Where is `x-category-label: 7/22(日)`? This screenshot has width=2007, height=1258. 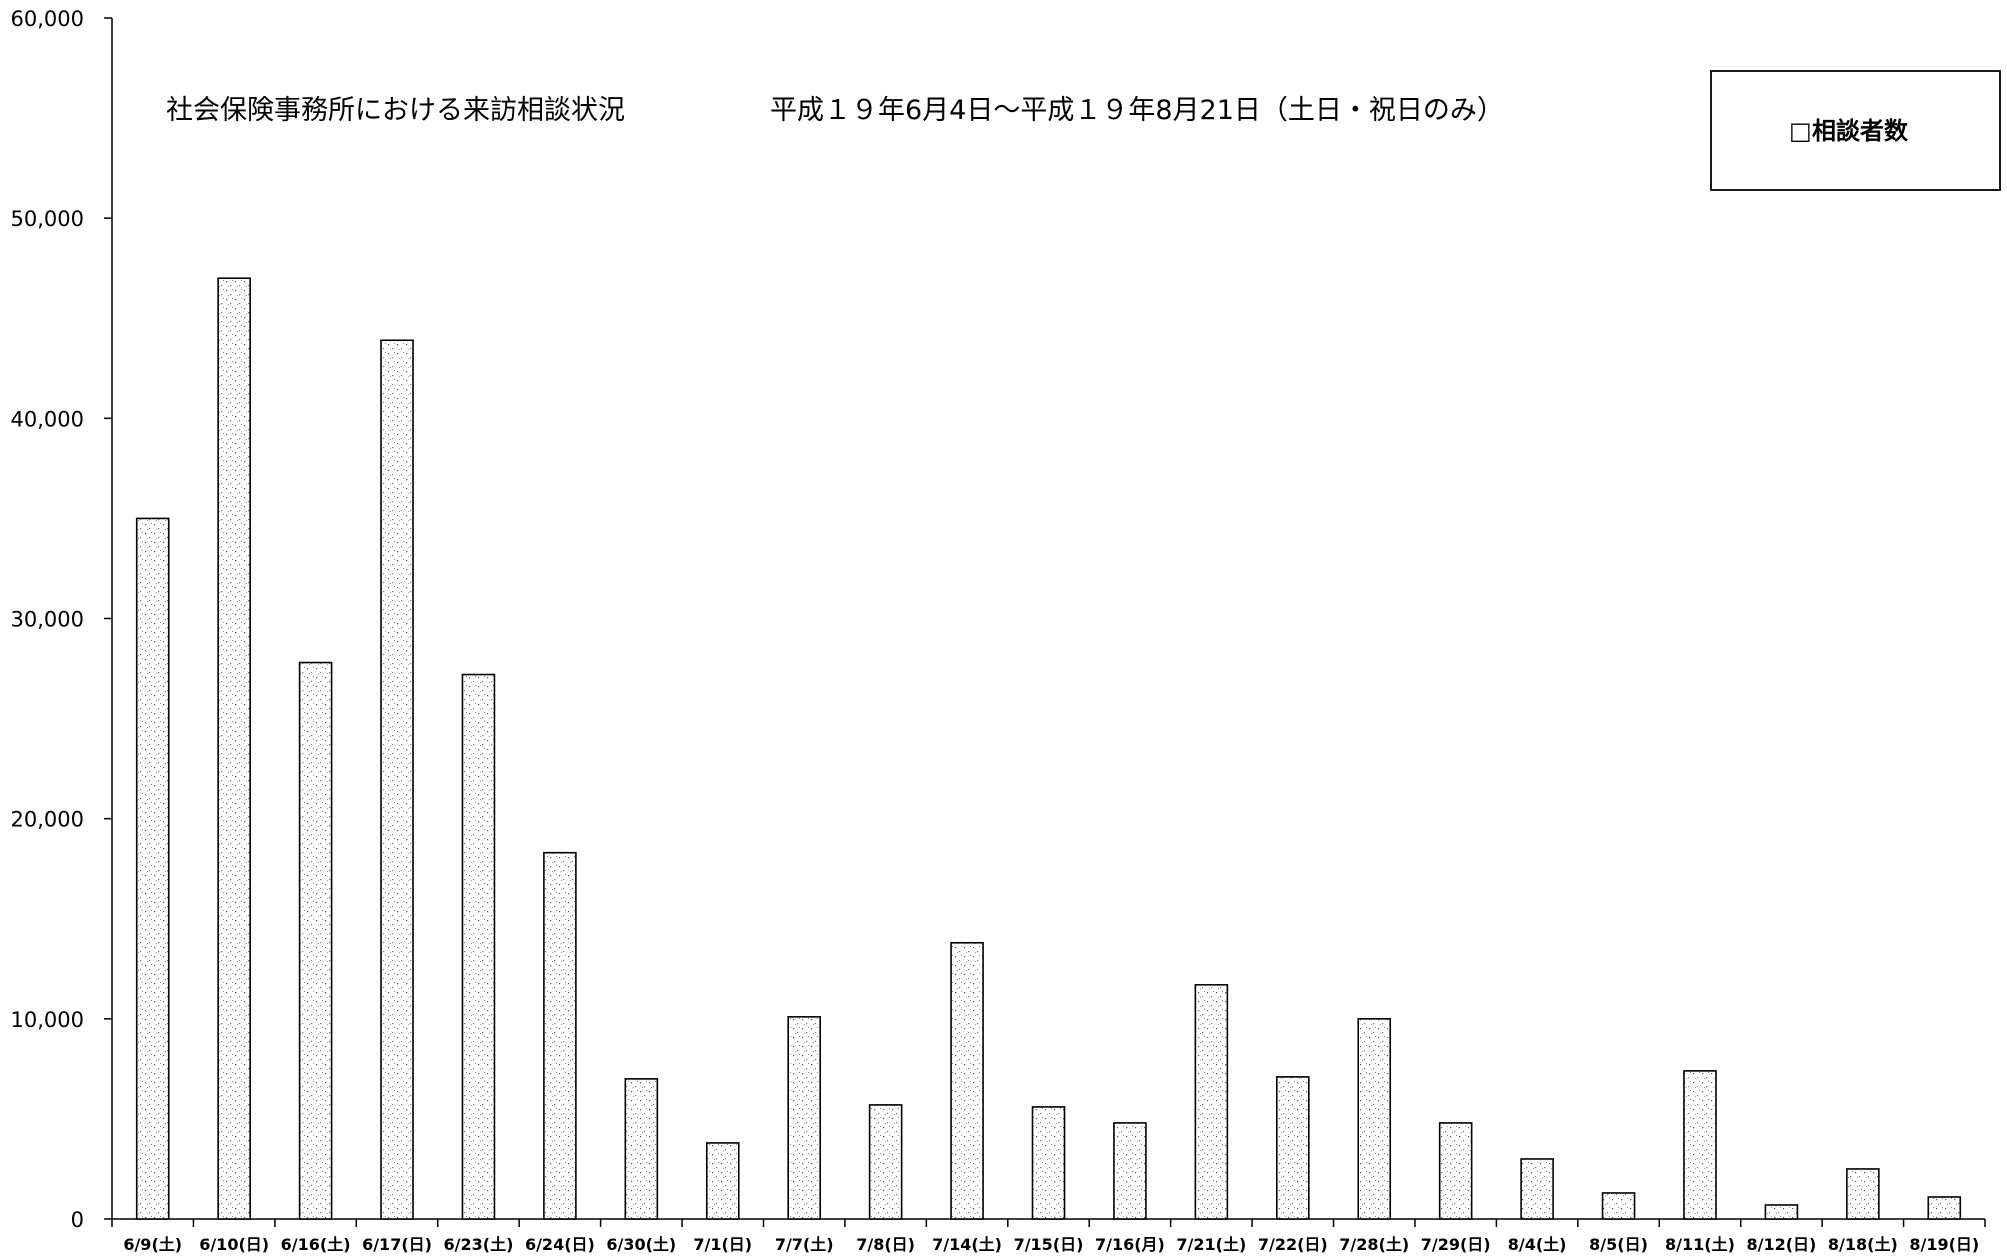 x-category-label: 7/22(日) is located at coordinates (1293, 1244).